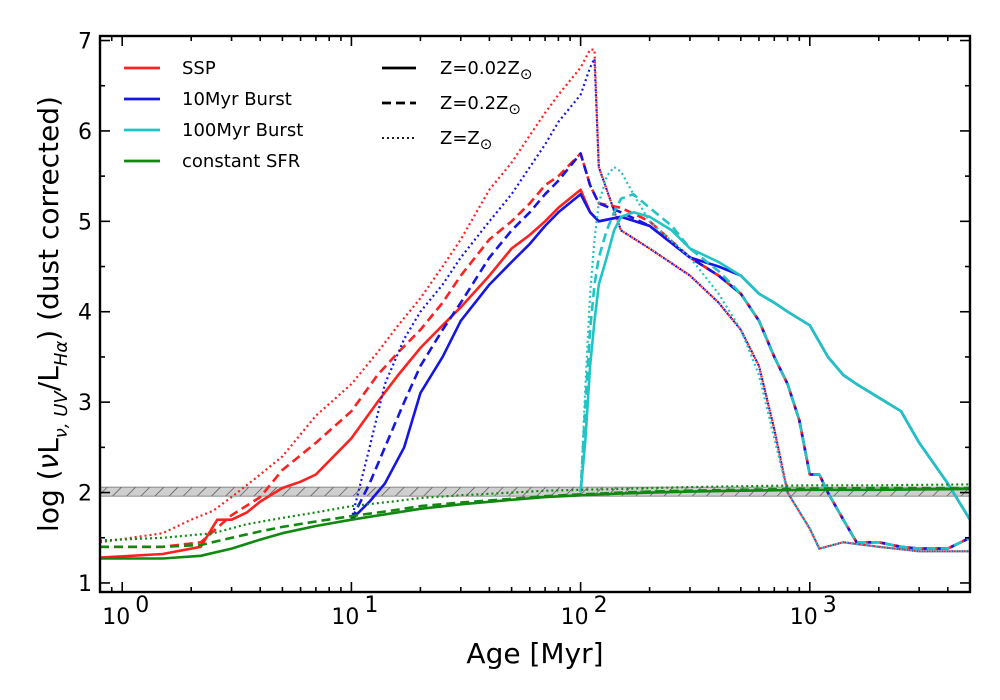 Image resolution: width=1000 pixels, height=700 pixels. I want to click on y-tick-label: 6, so click(85, 132).